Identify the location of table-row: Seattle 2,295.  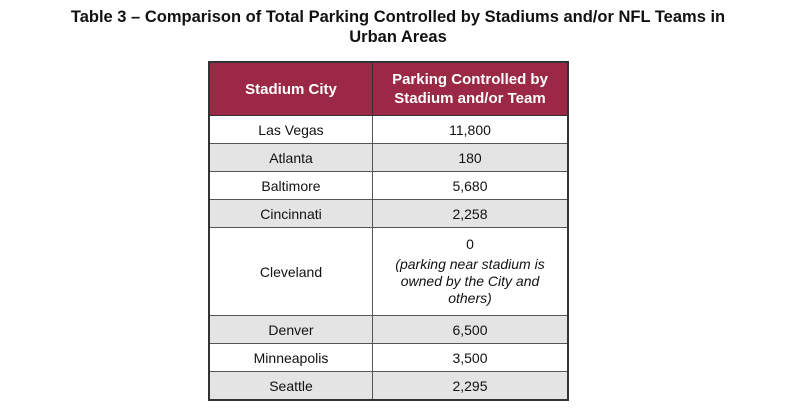
(388, 386).